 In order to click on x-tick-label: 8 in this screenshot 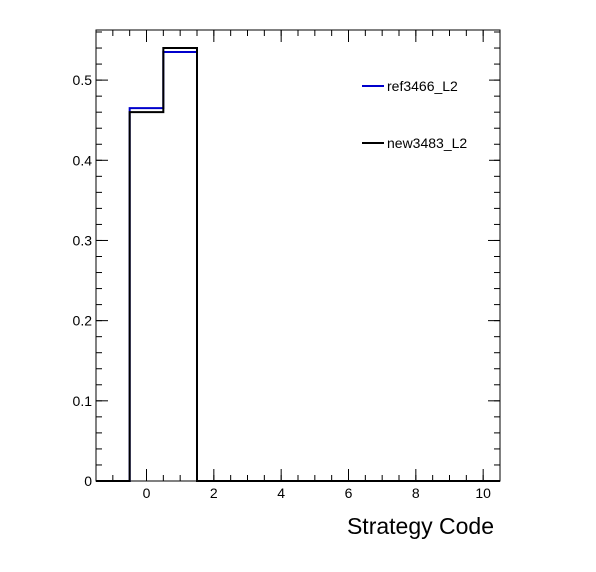, I will do `click(416, 493)`.